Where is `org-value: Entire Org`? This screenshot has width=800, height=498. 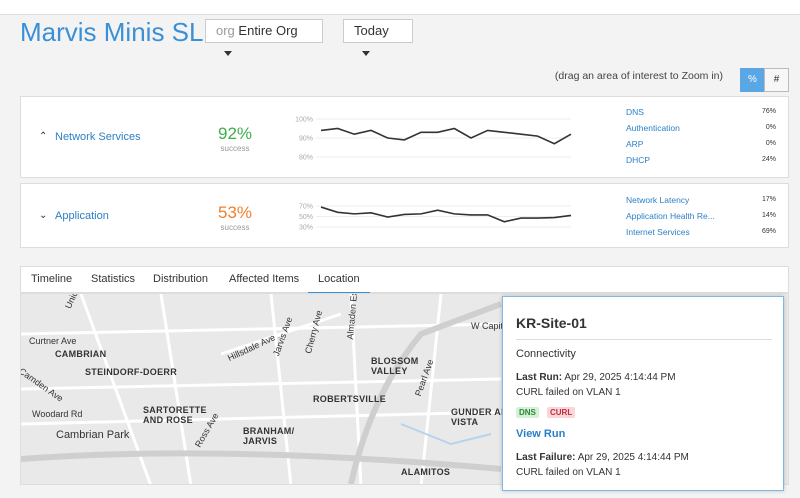
org-value: Entire Org is located at coordinates (268, 30).